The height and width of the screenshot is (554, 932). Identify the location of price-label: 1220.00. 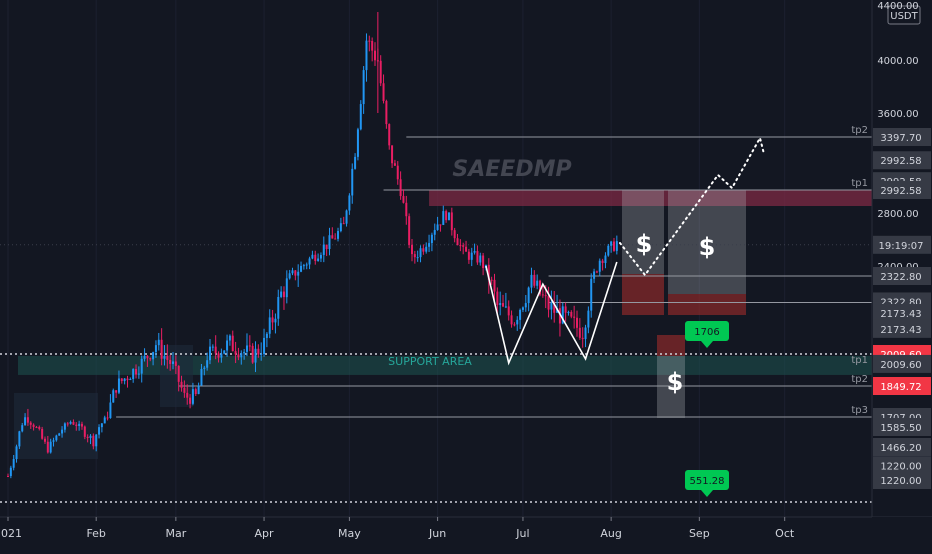
(902, 465).